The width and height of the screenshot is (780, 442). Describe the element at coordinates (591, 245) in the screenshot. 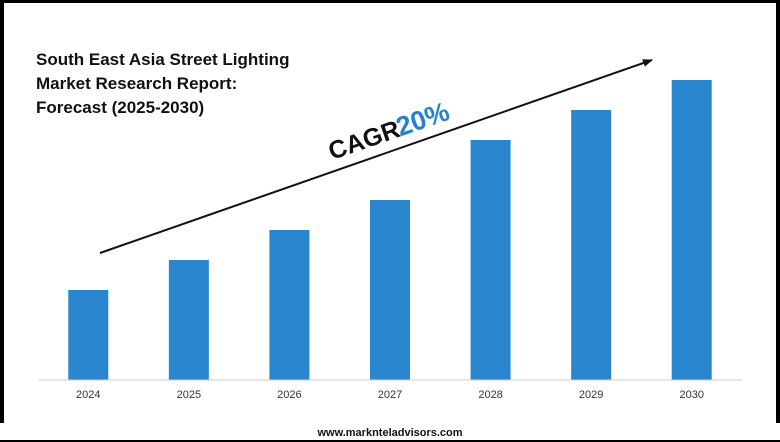

I see `bar-2029` at that location.